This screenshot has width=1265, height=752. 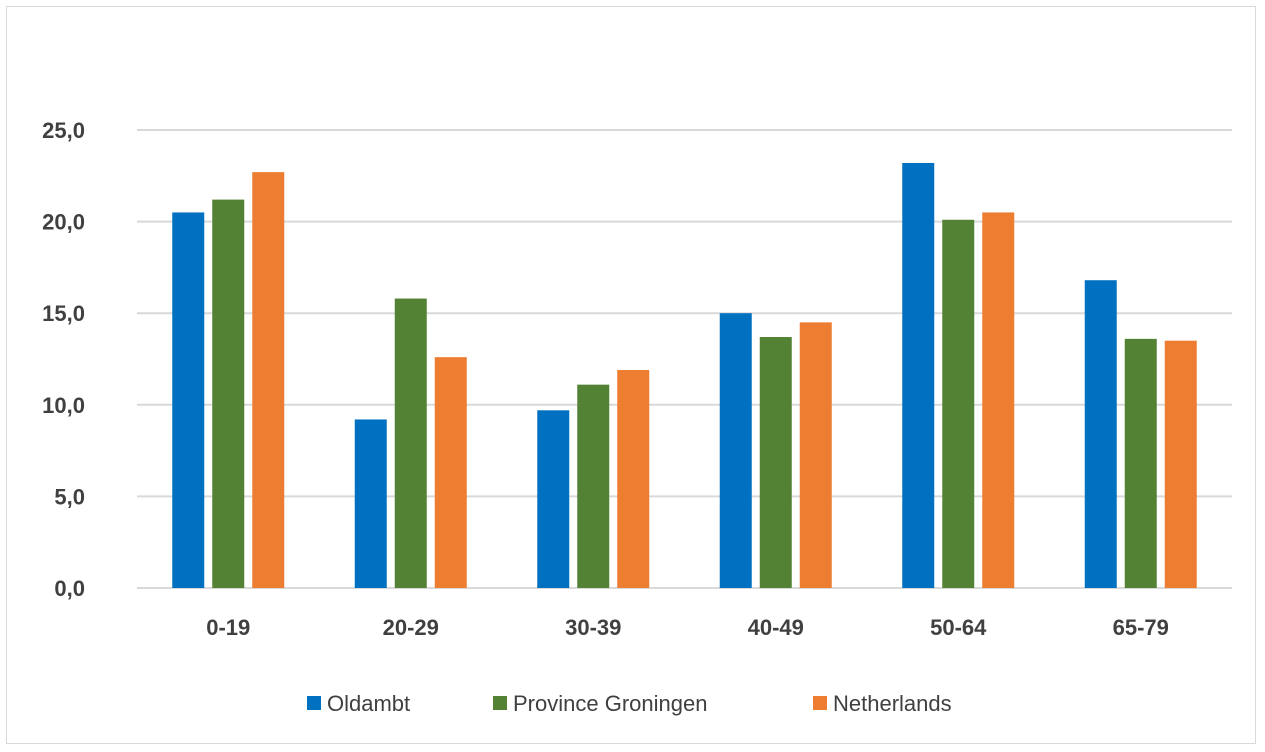 I want to click on legend-label: Netherlands, so click(x=892, y=703).